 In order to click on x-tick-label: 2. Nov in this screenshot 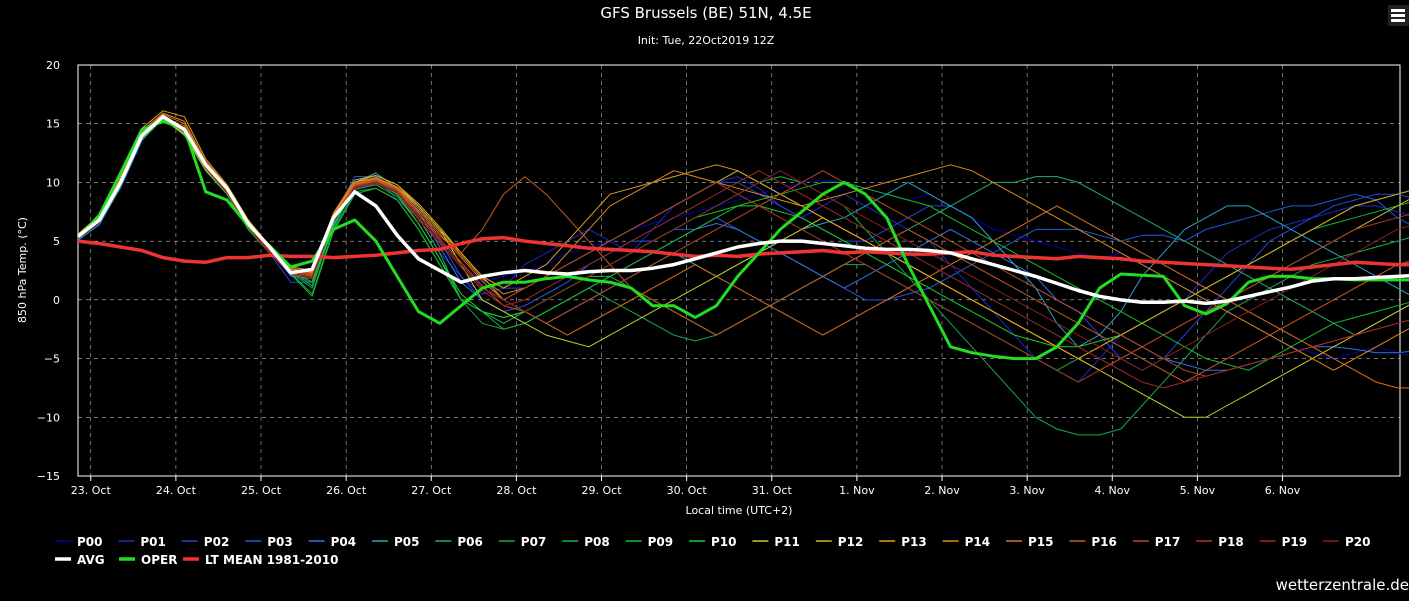, I will do `click(942, 490)`.